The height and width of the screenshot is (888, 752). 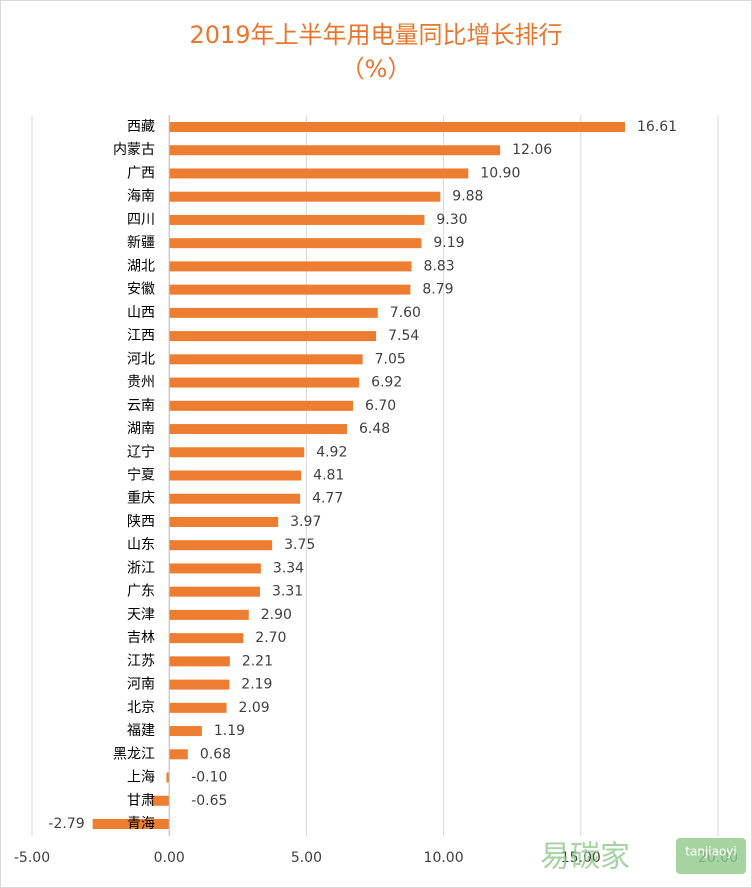 I want to click on category-label: 上海, so click(x=141, y=778).